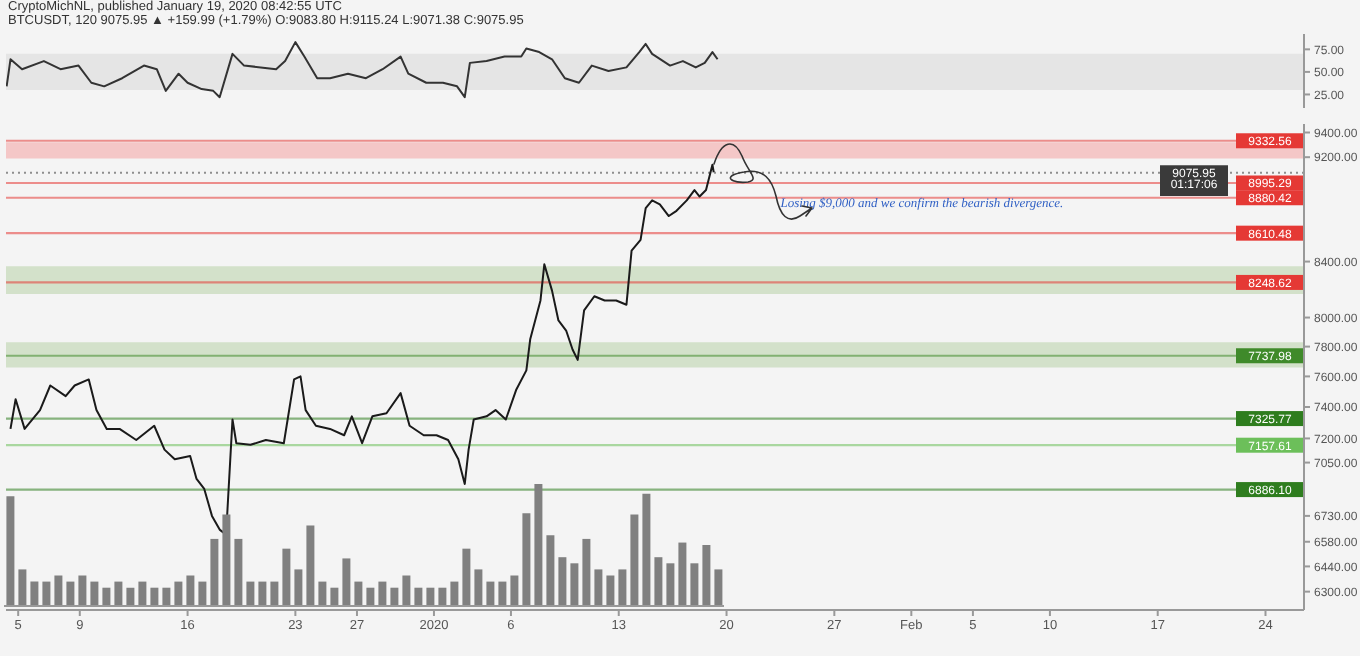  Describe the element at coordinates (362, 70) in the screenshot. I see `line-series` at that location.